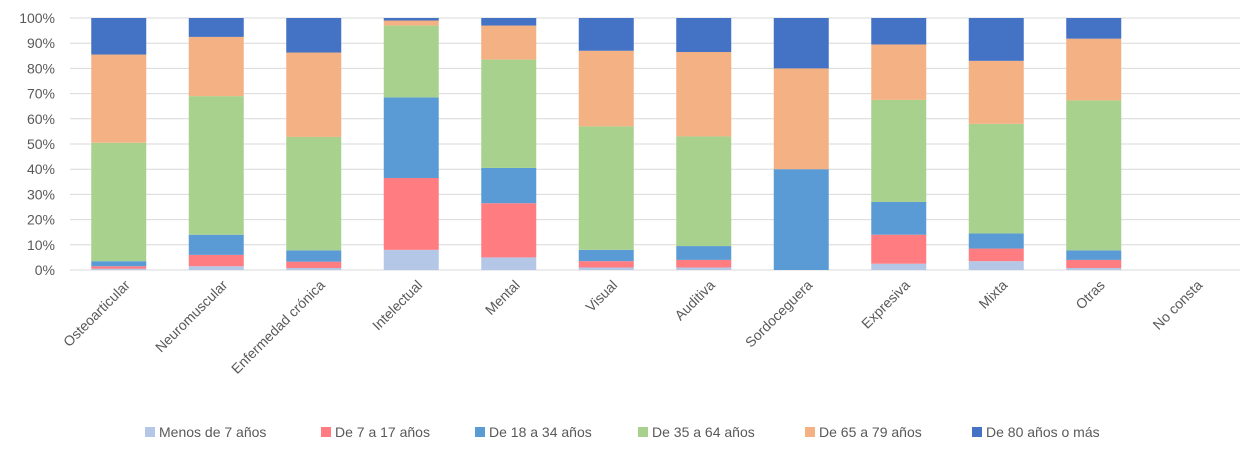 The image size is (1246, 450). Describe the element at coordinates (694, 300) in the screenshot. I see `x-category-label: Auditiva` at that location.